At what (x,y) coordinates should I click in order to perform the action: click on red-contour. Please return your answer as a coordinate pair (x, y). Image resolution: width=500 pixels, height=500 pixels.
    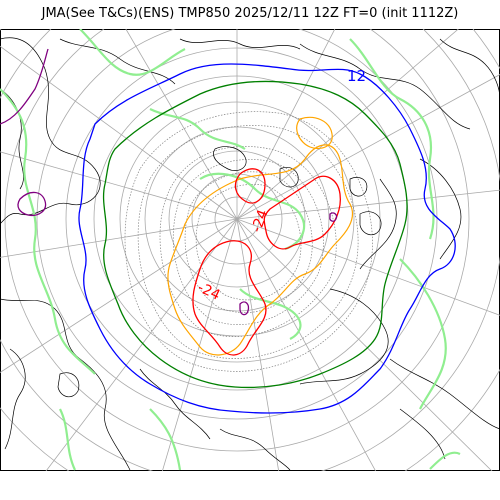
    Looking at the image, I should click on (266, 262).